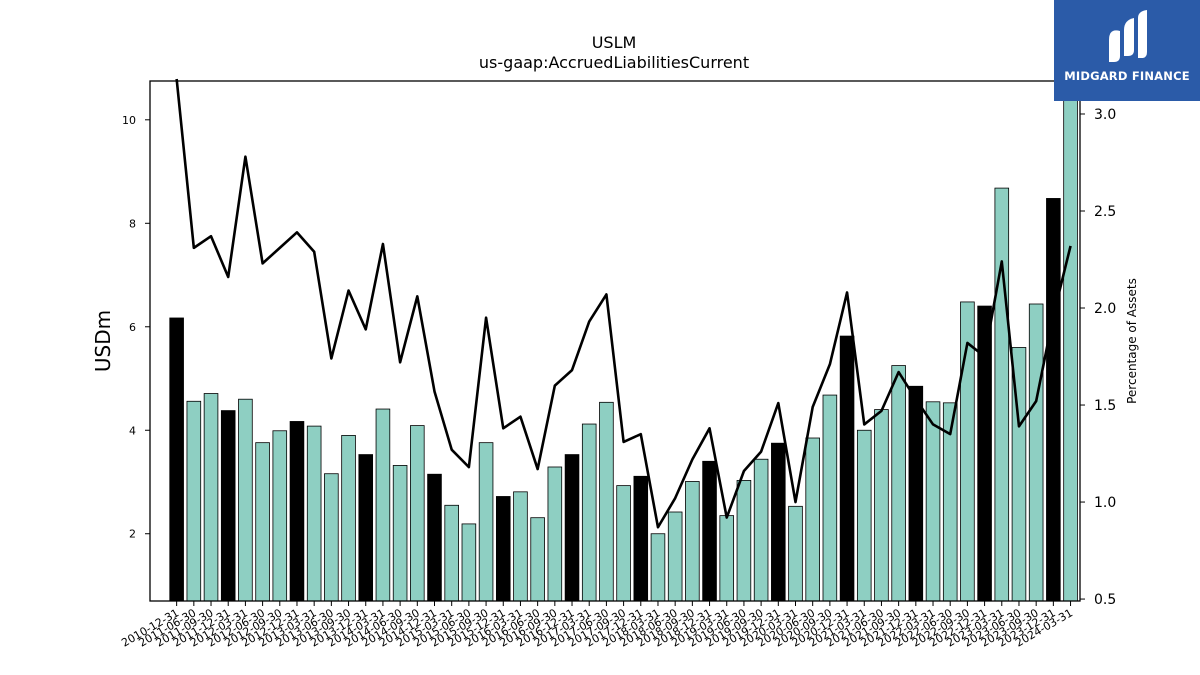 Image resolution: width=1200 pixels, height=675 pixels. Describe the element at coordinates (614, 42) in the screenshot. I see `chart-title: USLM` at that location.